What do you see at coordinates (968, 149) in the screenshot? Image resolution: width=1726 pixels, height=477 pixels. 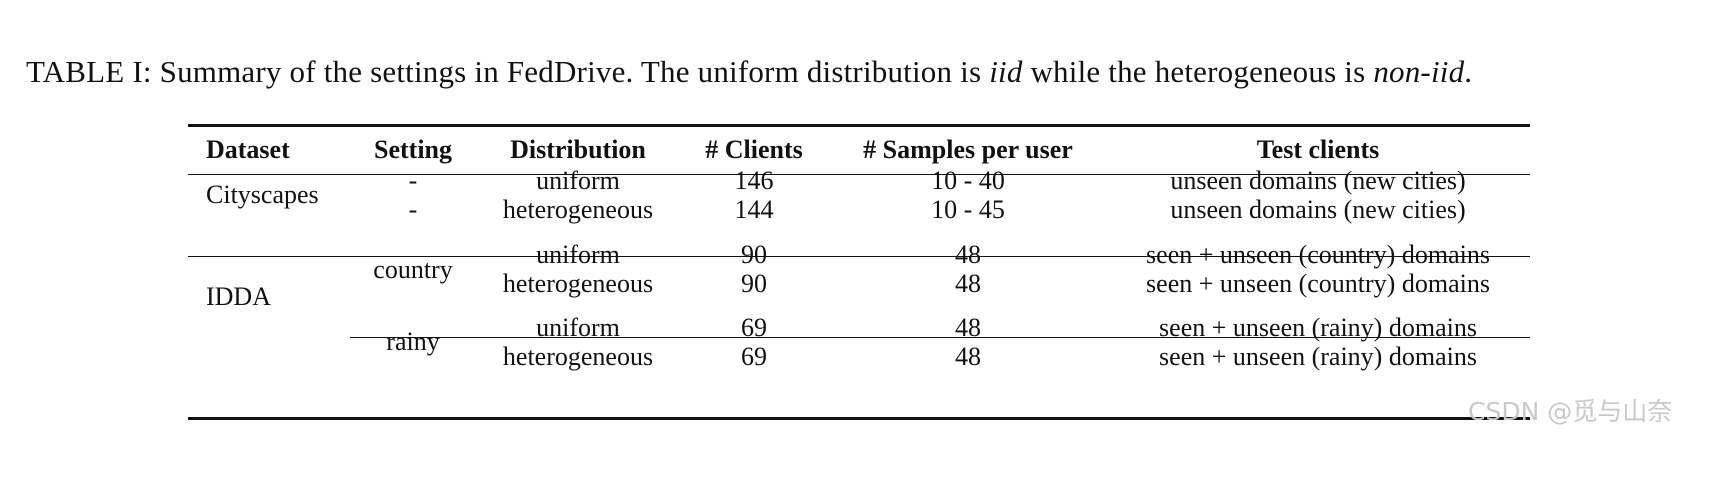 I see `header-samples: # Samples per user` at bounding box center [968, 149].